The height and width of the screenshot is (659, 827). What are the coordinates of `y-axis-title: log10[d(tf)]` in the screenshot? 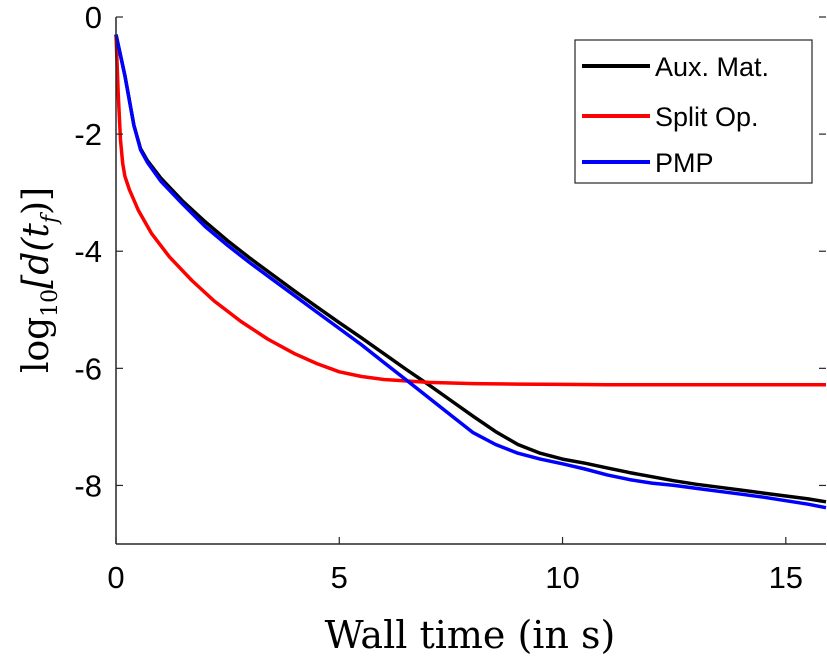 It's located at (39, 280).